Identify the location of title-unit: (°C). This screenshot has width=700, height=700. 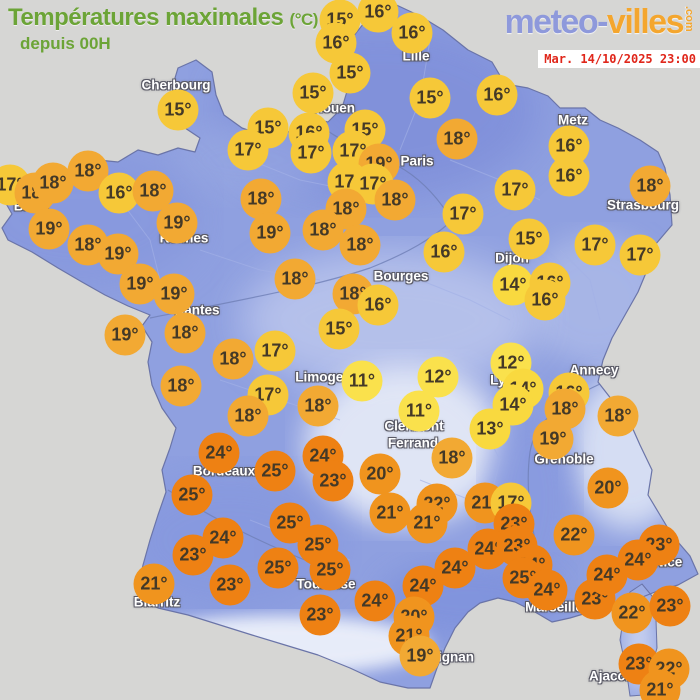
(304, 19).